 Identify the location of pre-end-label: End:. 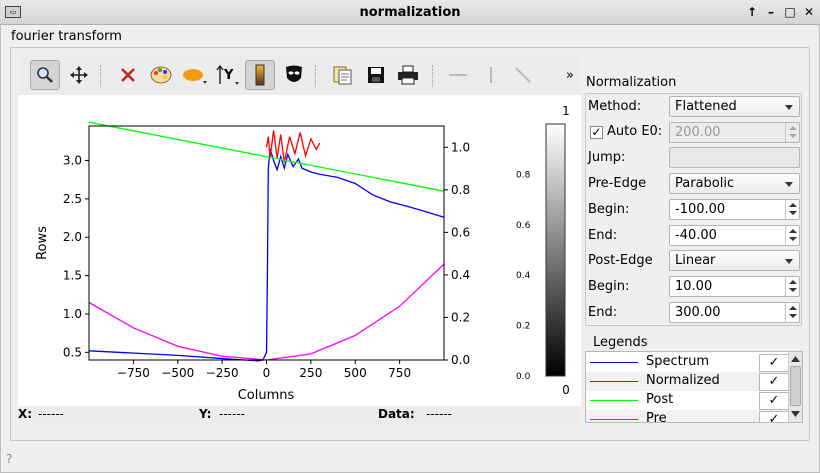
(603, 235).